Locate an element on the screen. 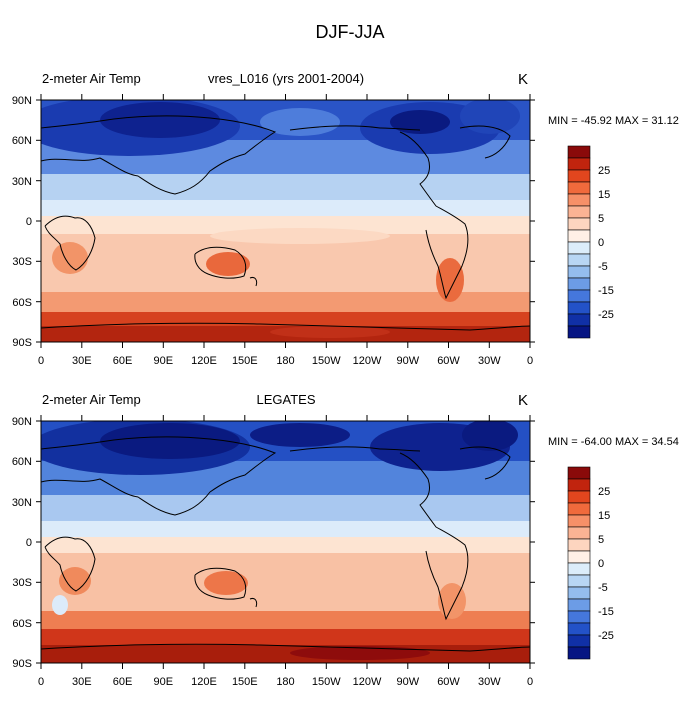 The width and height of the screenshot is (700, 717). minmax-label: MIN = -64.00 MAX = 34.54 is located at coordinates (613, 442).